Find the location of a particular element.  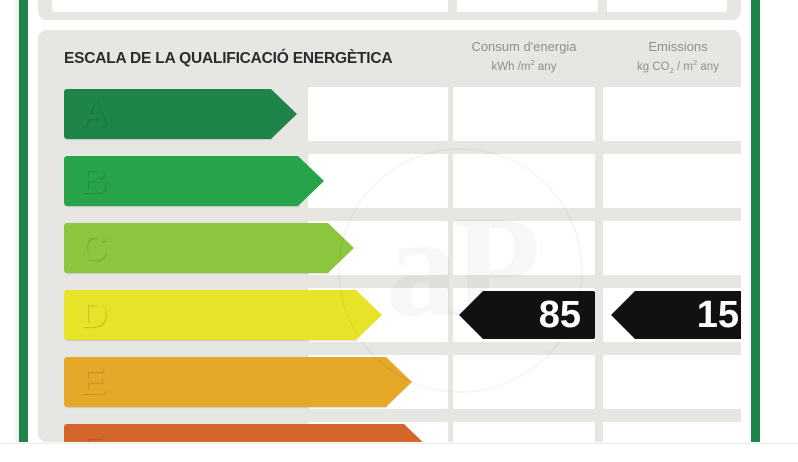

value-cell-emiss-f is located at coordinates (672, 432).